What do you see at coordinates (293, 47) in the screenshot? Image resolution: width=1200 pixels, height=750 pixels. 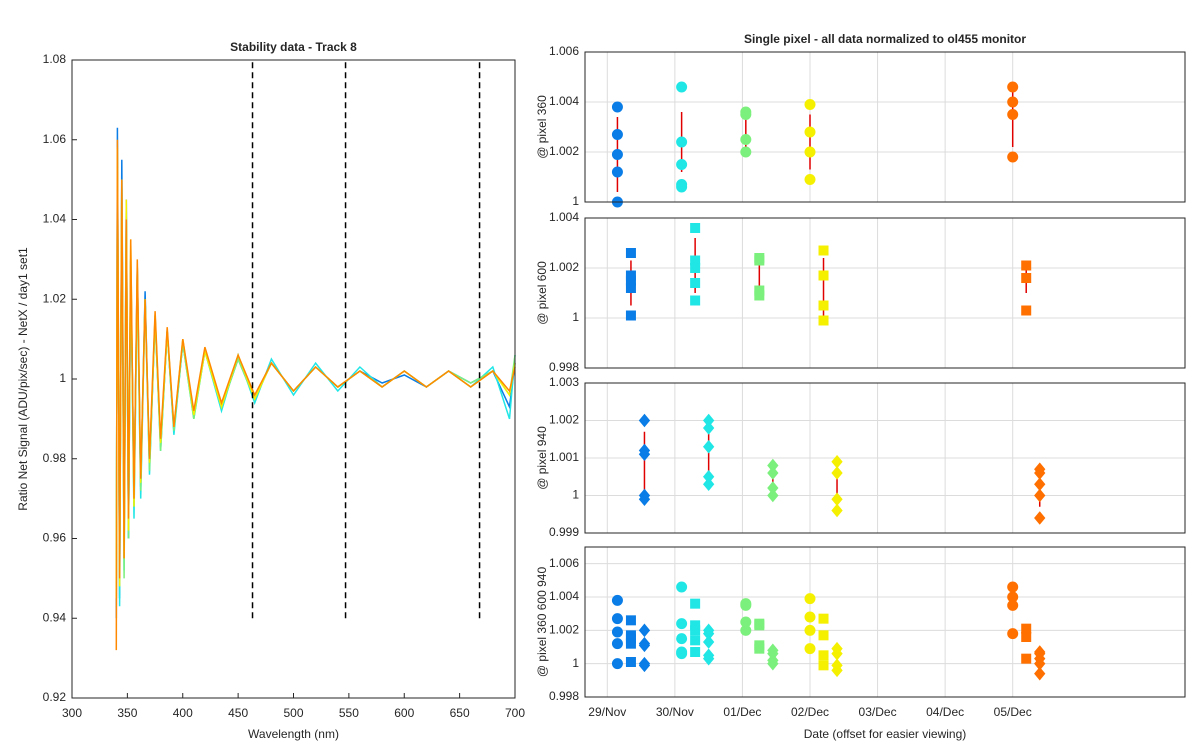 I see `chart-title: Stability data - Track 8` at bounding box center [293, 47].